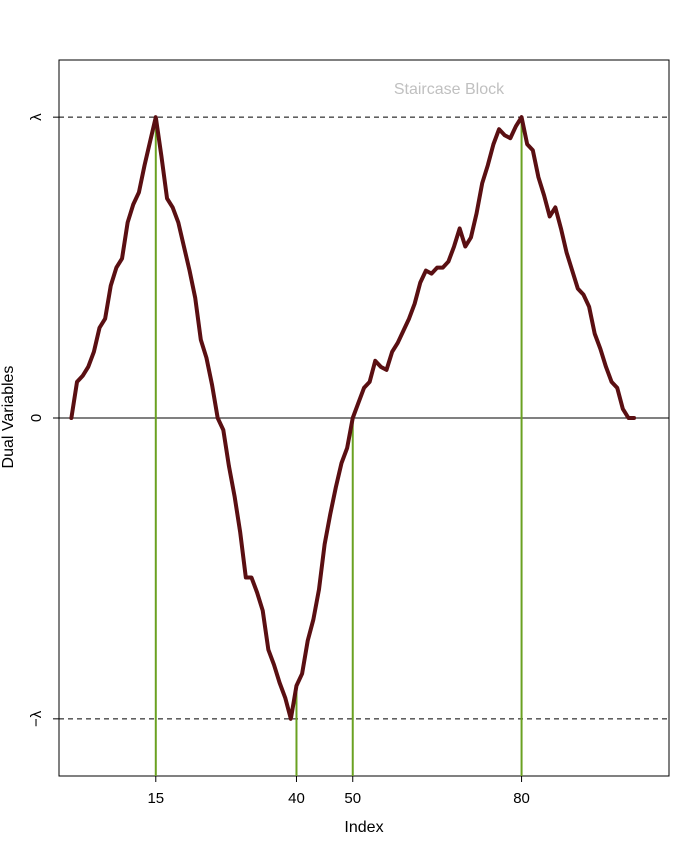 The image size is (700, 850). I want to click on y-tick-label: 0, so click(36, 418).